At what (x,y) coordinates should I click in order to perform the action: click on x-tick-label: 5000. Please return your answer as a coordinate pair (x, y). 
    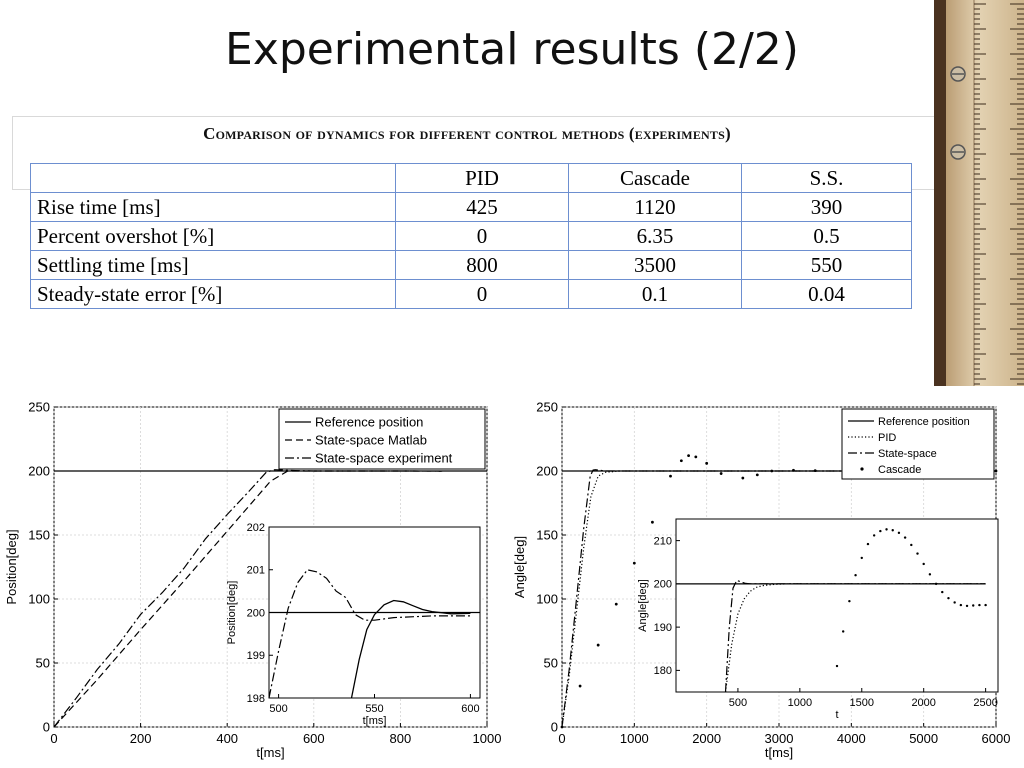
    Looking at the image, I should click on (923, 738).